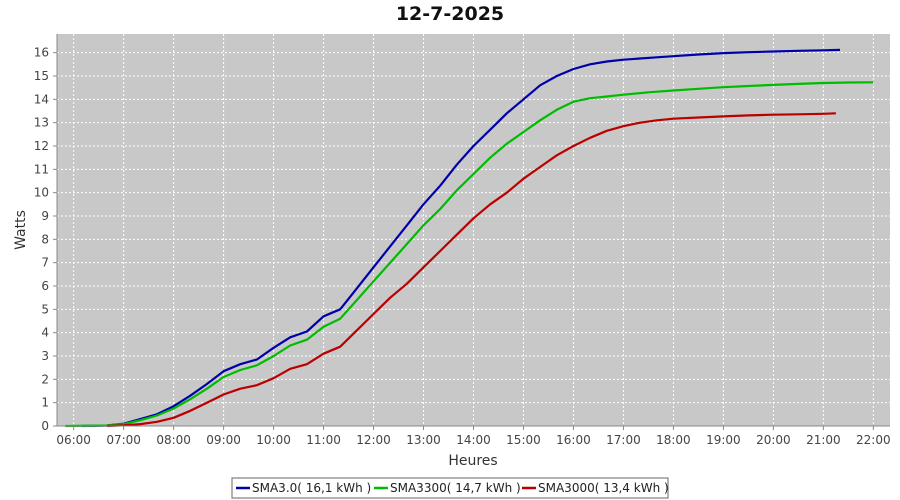  Describe the element at coordinates (45, 426) in the screenshot. I see `y-tick-label: 0` at that location.